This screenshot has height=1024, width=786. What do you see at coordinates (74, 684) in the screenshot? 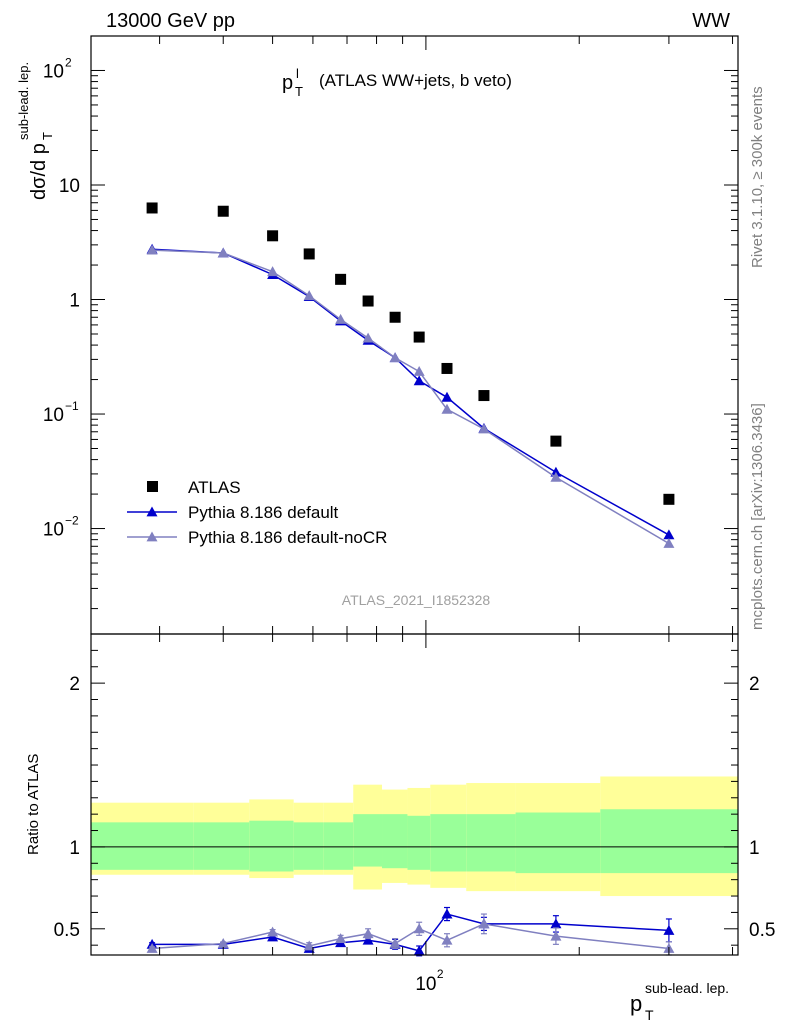
I see `ratio-y-tick-label: 2` at bounding box center [74, 684].